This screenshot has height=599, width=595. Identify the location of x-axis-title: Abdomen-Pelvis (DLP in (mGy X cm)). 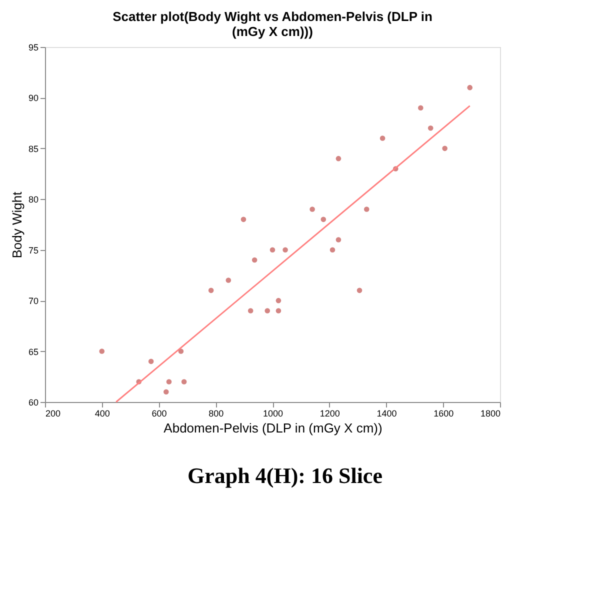
(273, 428).